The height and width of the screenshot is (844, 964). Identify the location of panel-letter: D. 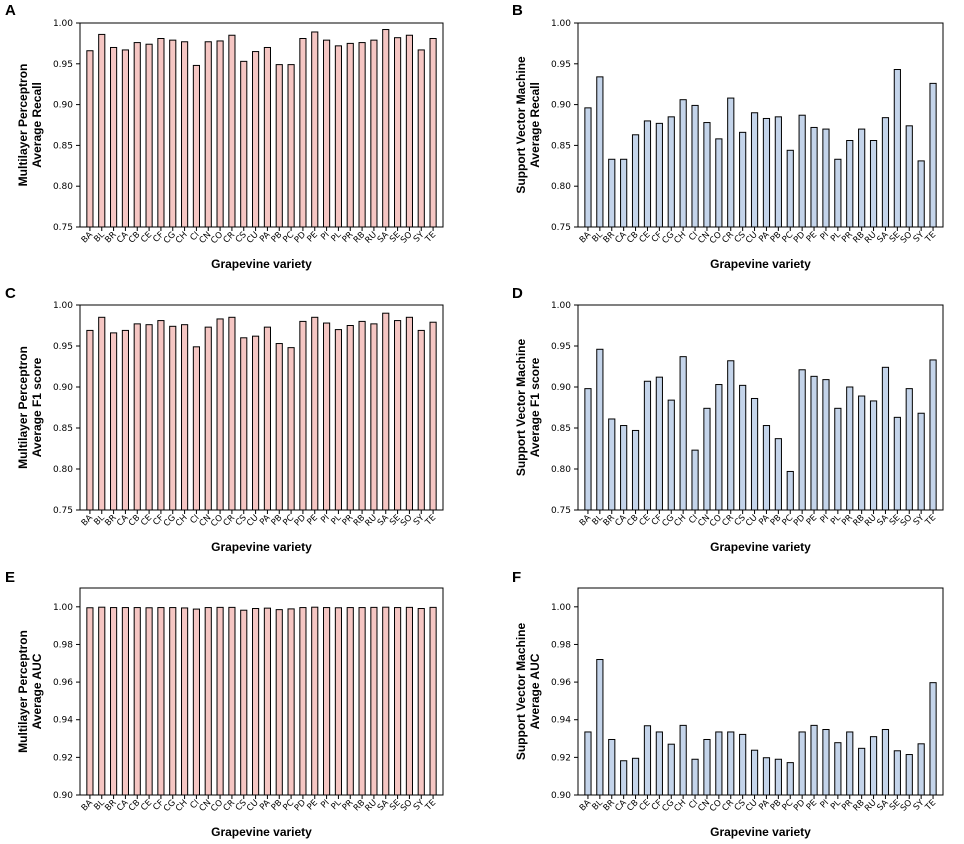
(517, 293).